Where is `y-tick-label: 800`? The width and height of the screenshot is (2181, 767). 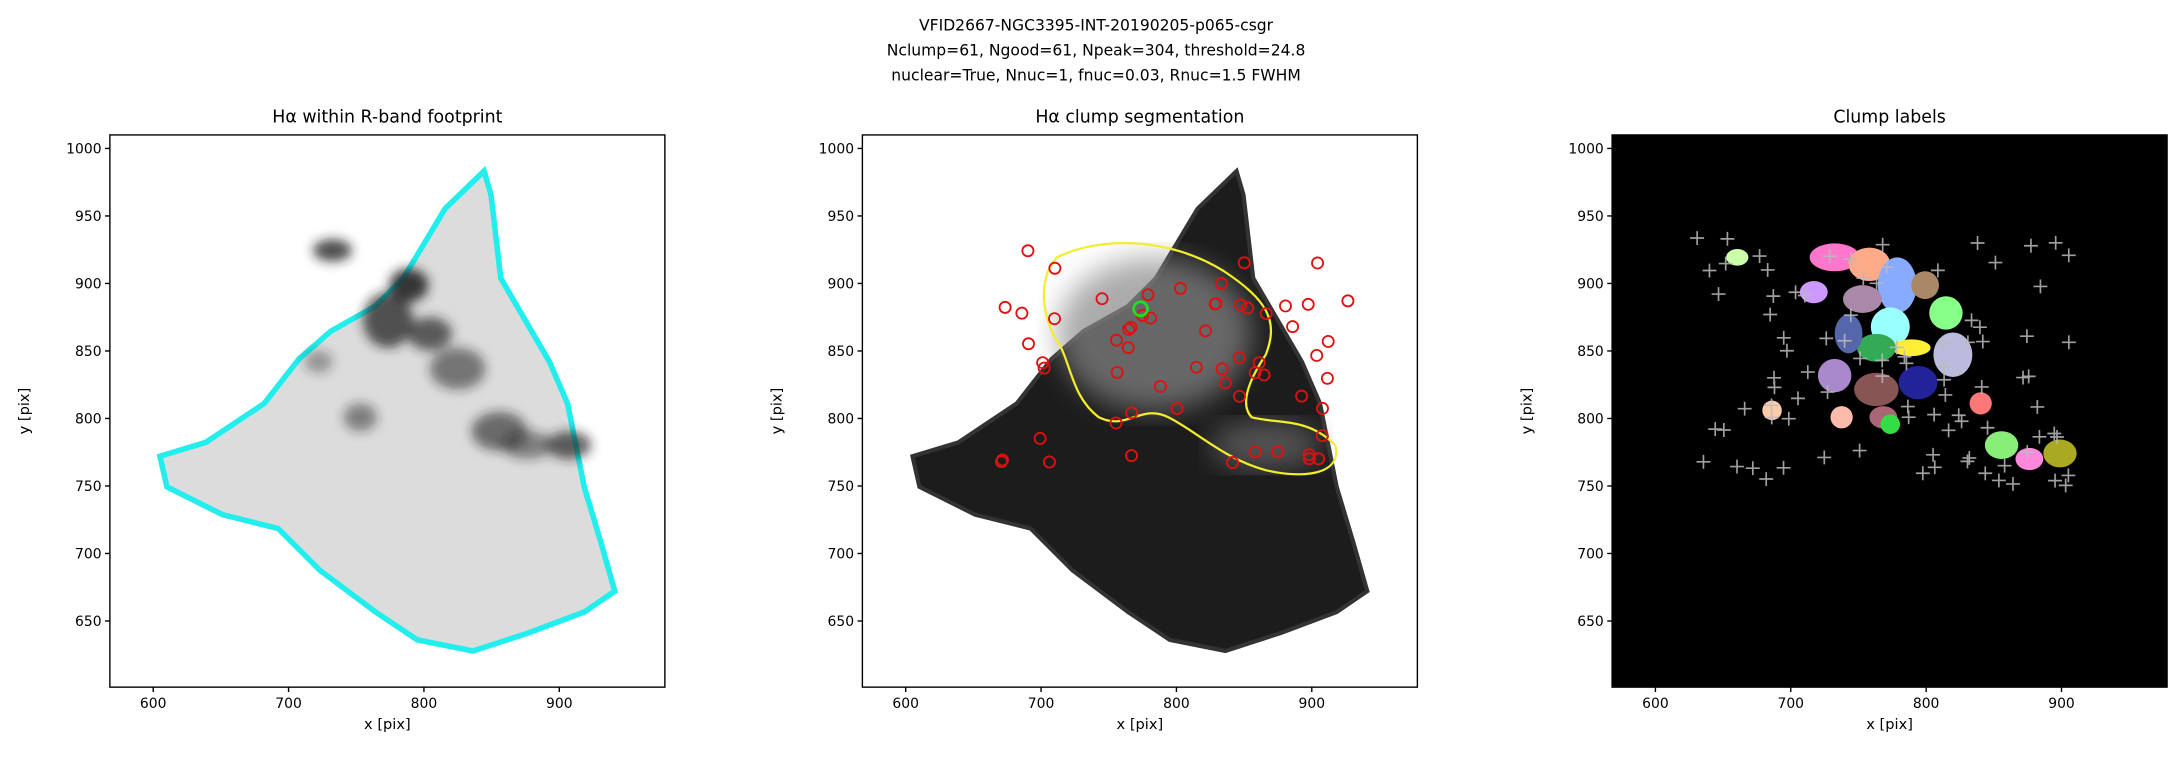 y-tick-label: 800 is located at coordinates (88, 419).